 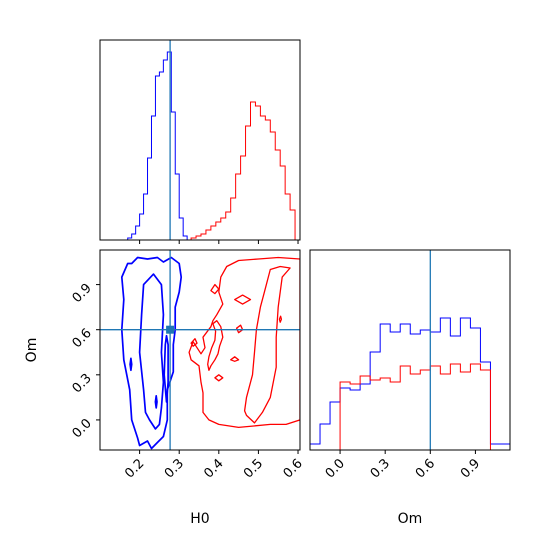 What do you see at coordinates (410, 519) in the screenshot?
I see `xlabel-om: Om` at bounding box center [410, 519].